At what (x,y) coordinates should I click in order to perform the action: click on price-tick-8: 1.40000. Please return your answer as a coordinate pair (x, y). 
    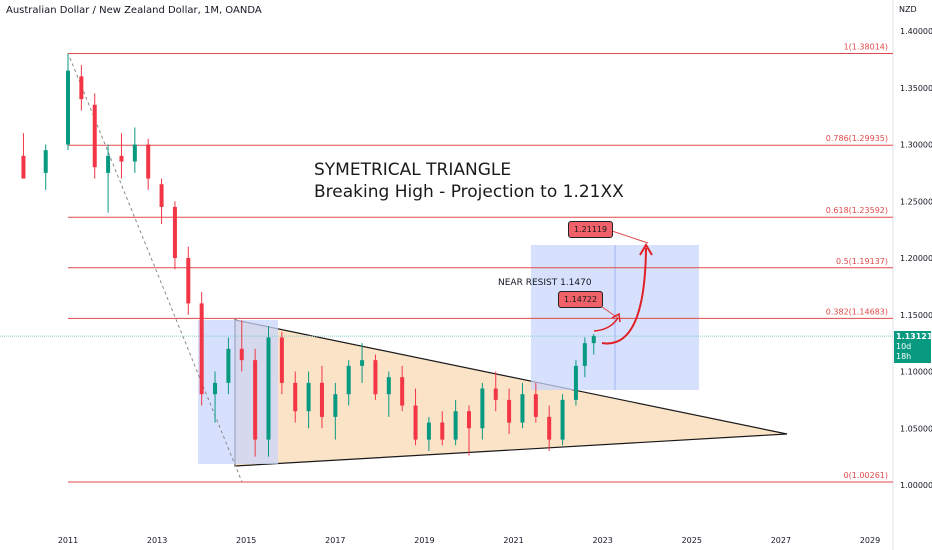
    Looking at the image, I should click on (916, 31).